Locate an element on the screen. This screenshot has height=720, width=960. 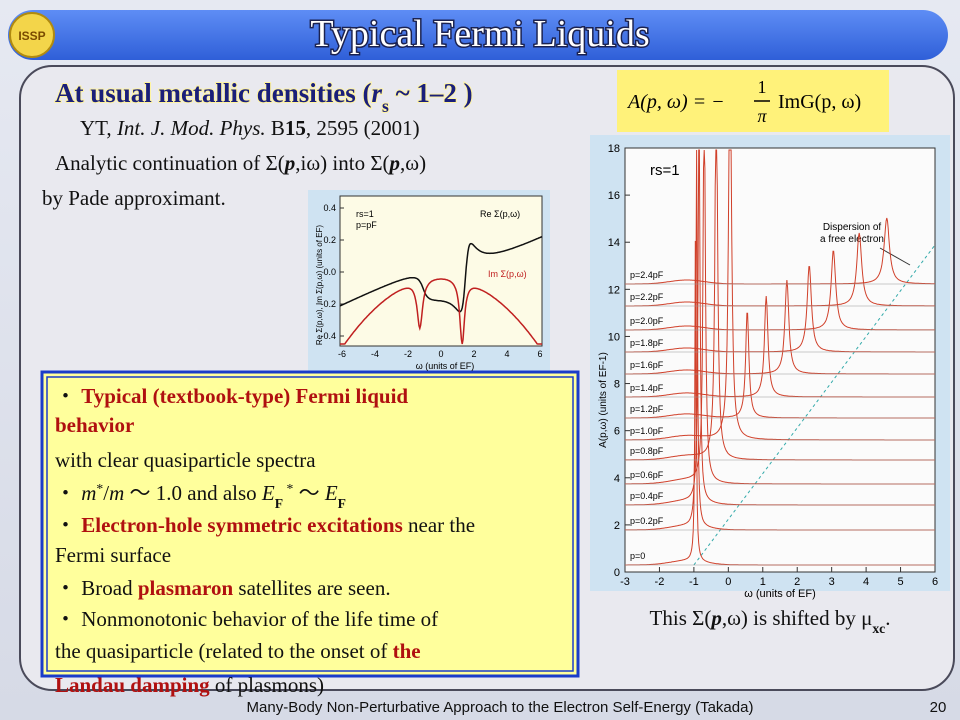
text-segment: , 2595 (2001) is located at coordinates (363, 128).